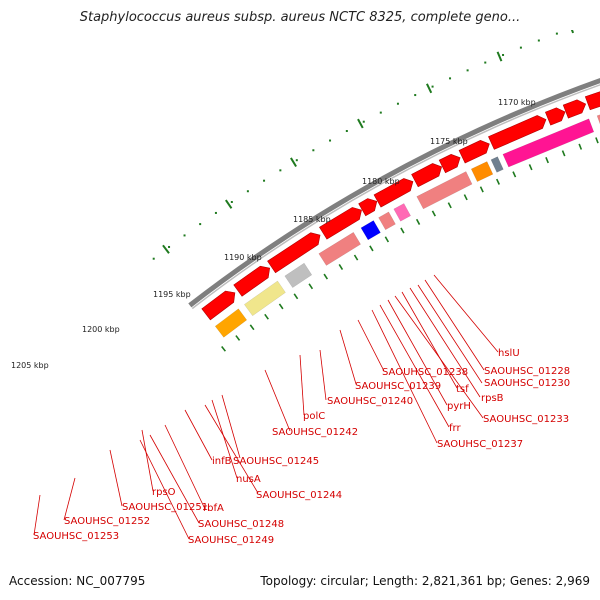 The width and height of the screenshot is (600, 600). What do you see at coordinates (172, 294) in the screenshot?
I see `ruler-label: 1195 kbp` at bounding box center [172, 294].